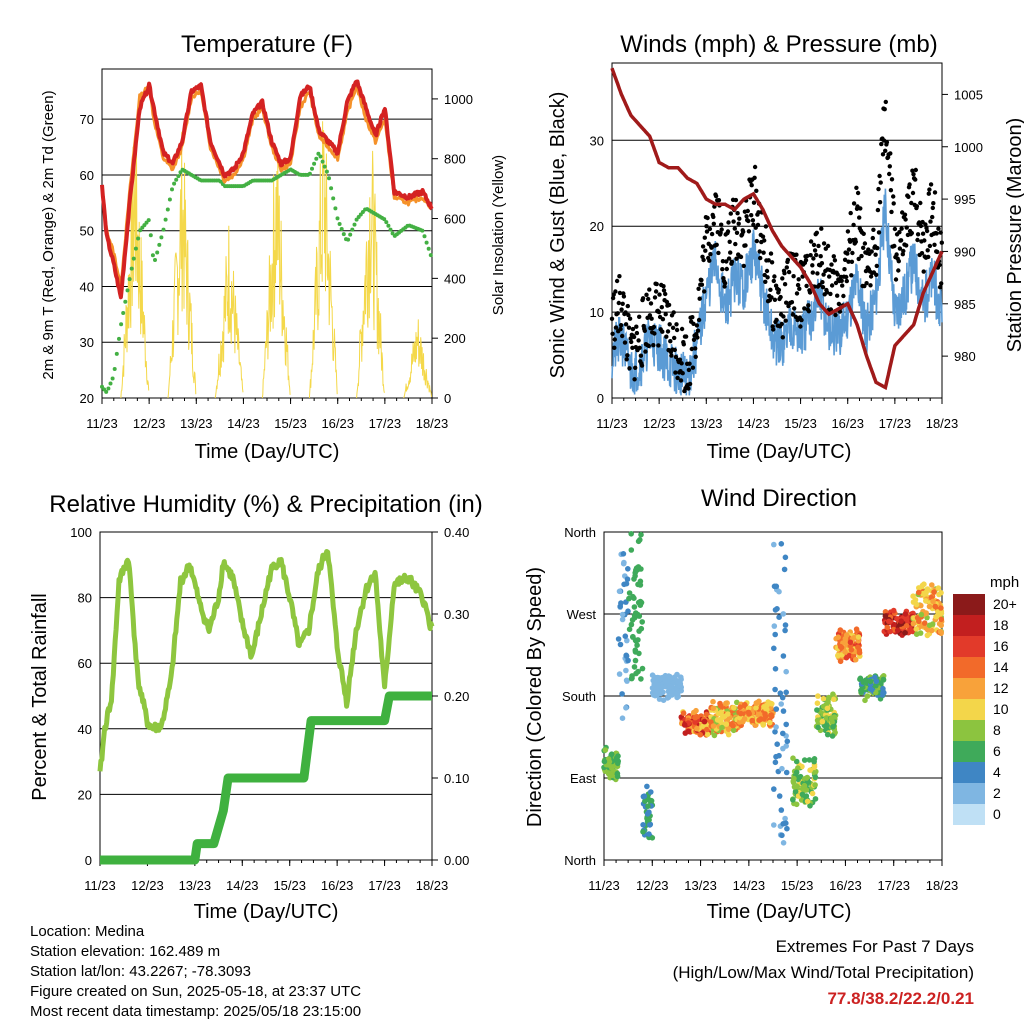 The width and height of the screenshot is (1024, 1024). Describe the element at coordinates (597, 140) in the screenshot. I see `winds-ytick-label: 30` at that location.